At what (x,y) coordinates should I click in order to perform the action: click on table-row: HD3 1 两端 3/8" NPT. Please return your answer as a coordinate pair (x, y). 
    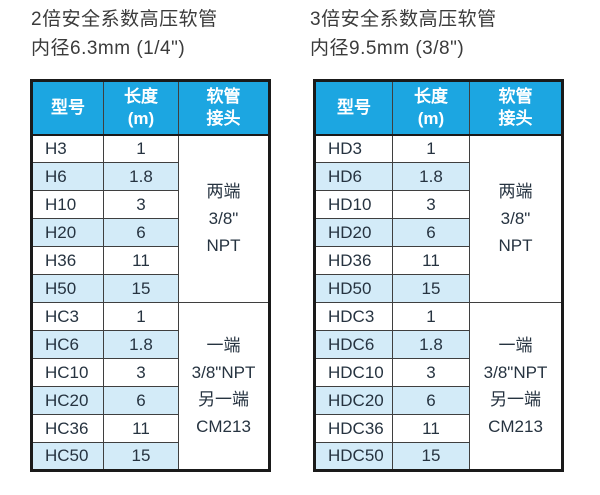
    Looking at the image, I should click on (438, 218).